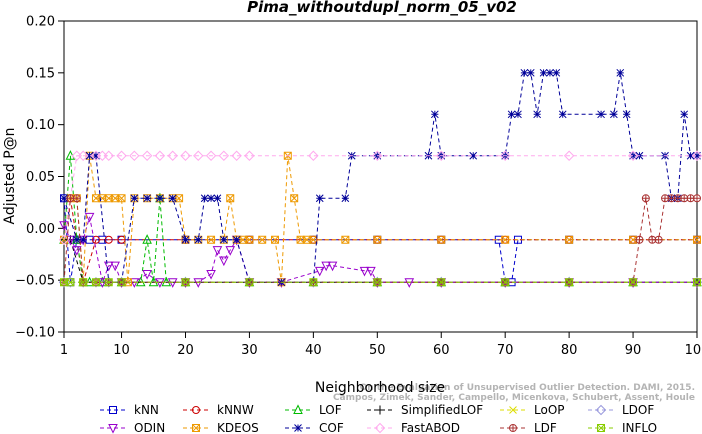 Image resolution: width=702 pixels, height=434 pixels. I want to click on series-line-simplifiedlof, so click(380, 261).